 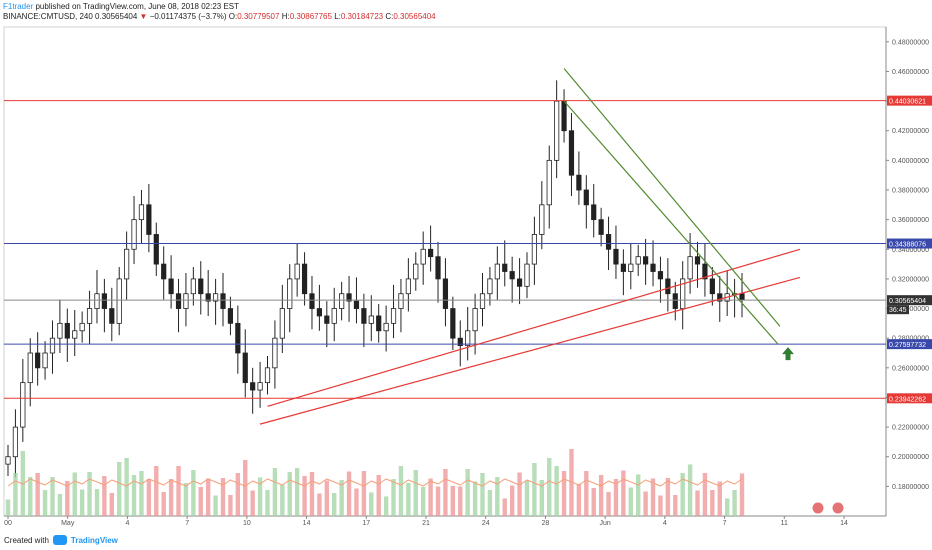 What do you see at coordinates (910, 279) in the screenshot?
I see `y-tick-label: 0.32000000` at bounding box center [910, 279].